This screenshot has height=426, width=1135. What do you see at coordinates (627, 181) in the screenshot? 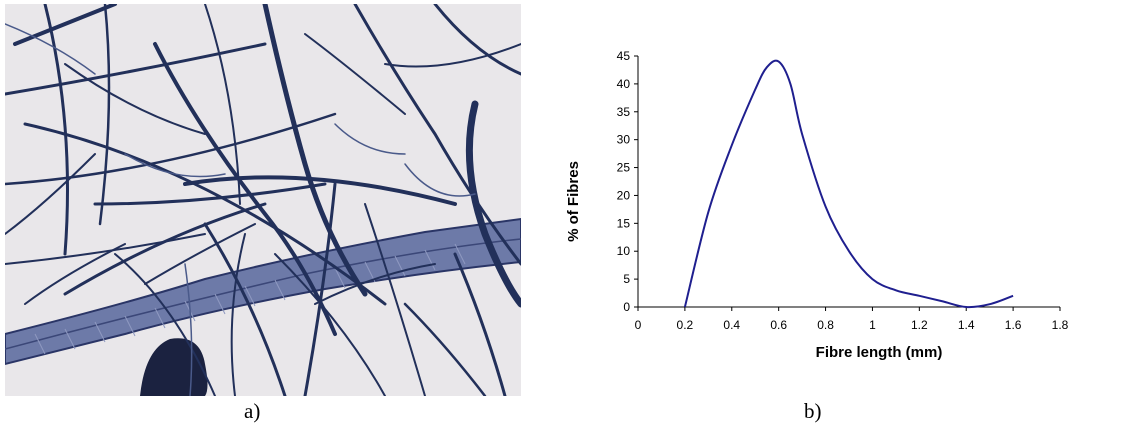
I see `y-axis-ticks: 0 5 10 15 20 25 30 35 40 45` at bounding box center [627, 181].